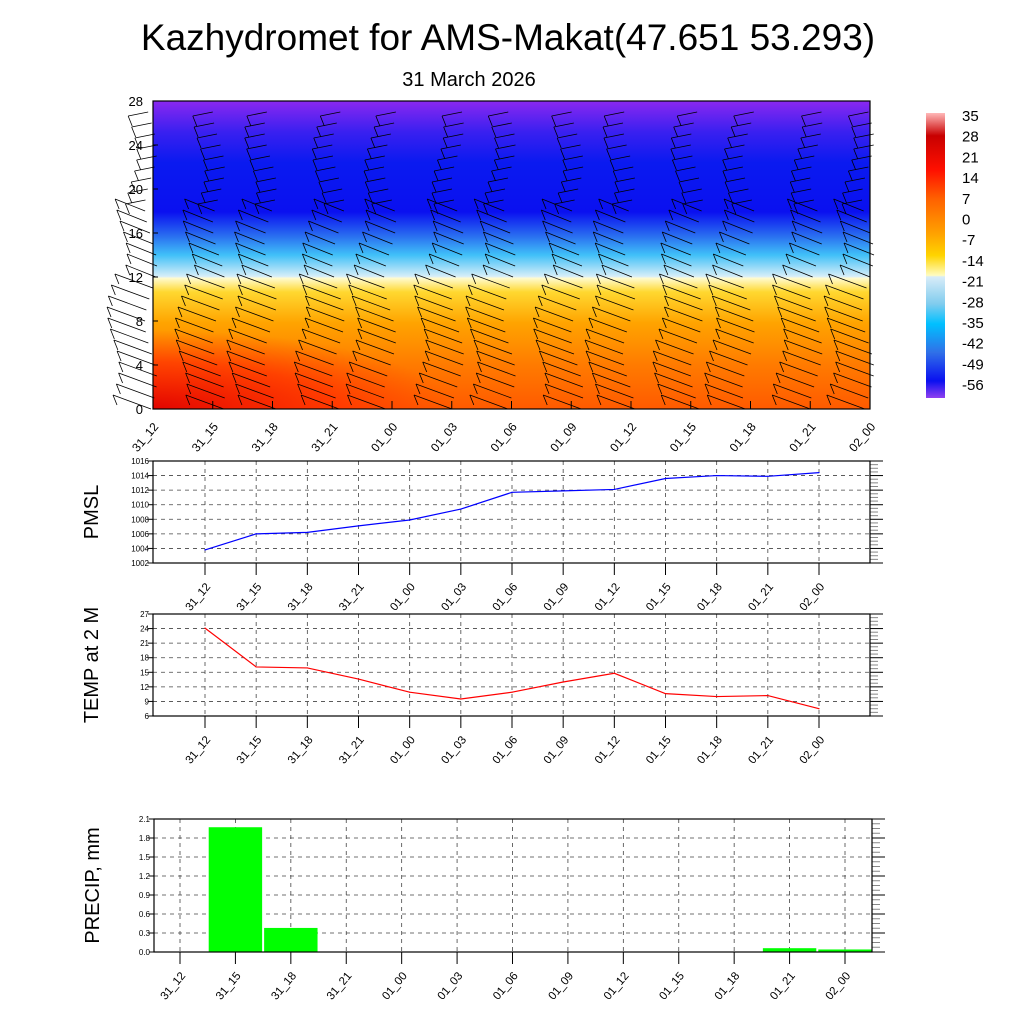 Image resolution: width=1024 pixels, height=1029 pixels. What do you see at coordinates (506, 750) in the screenshot?
I see `x-tick-label: 01_06` at bounding box center [506, 750].